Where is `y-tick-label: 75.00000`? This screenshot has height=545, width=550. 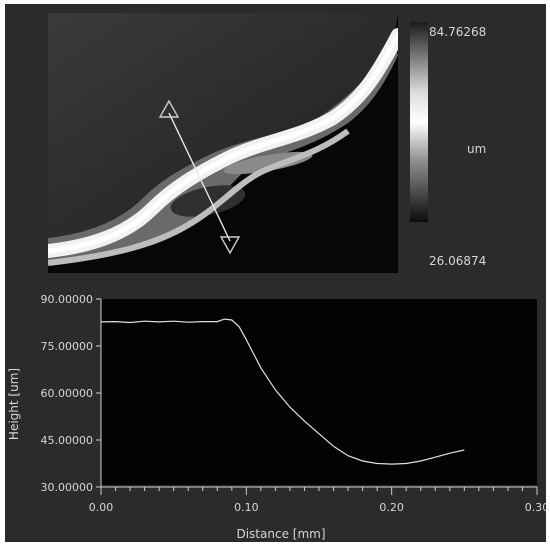 y-tick-label: 75.00000 is located at coordinates (67, 346).